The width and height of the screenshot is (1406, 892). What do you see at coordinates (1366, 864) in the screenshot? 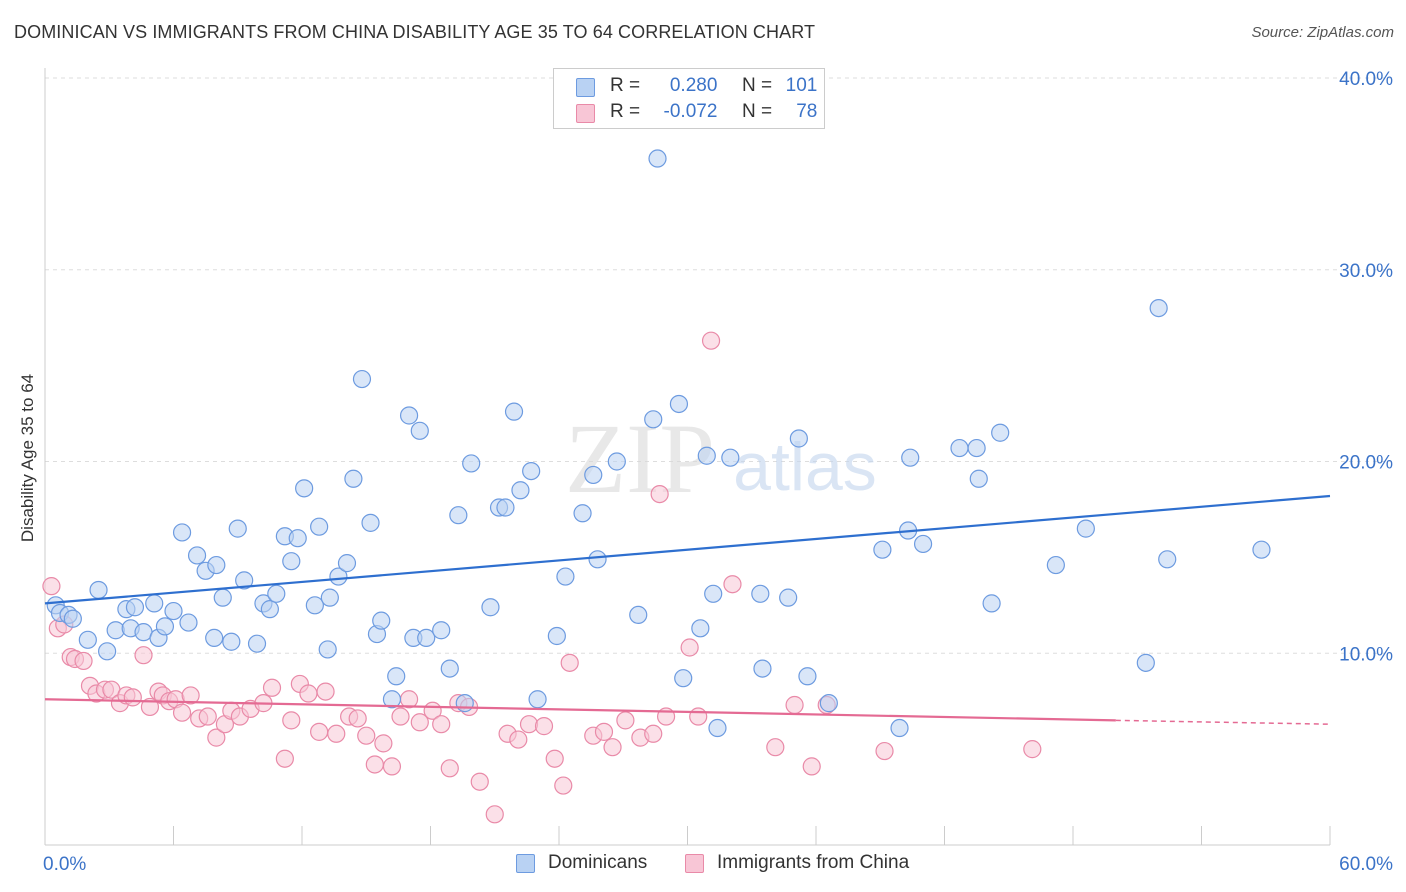
I see `x-tick-label-max: 60.0%` at bounding box center [1366, 864].